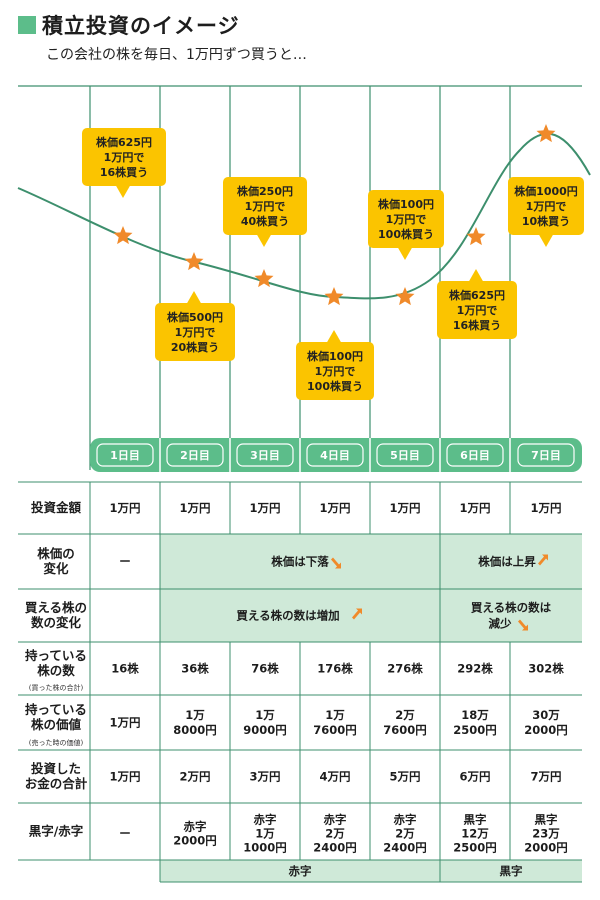  I want to click on cell-value: 2000円, so click(195, 841).